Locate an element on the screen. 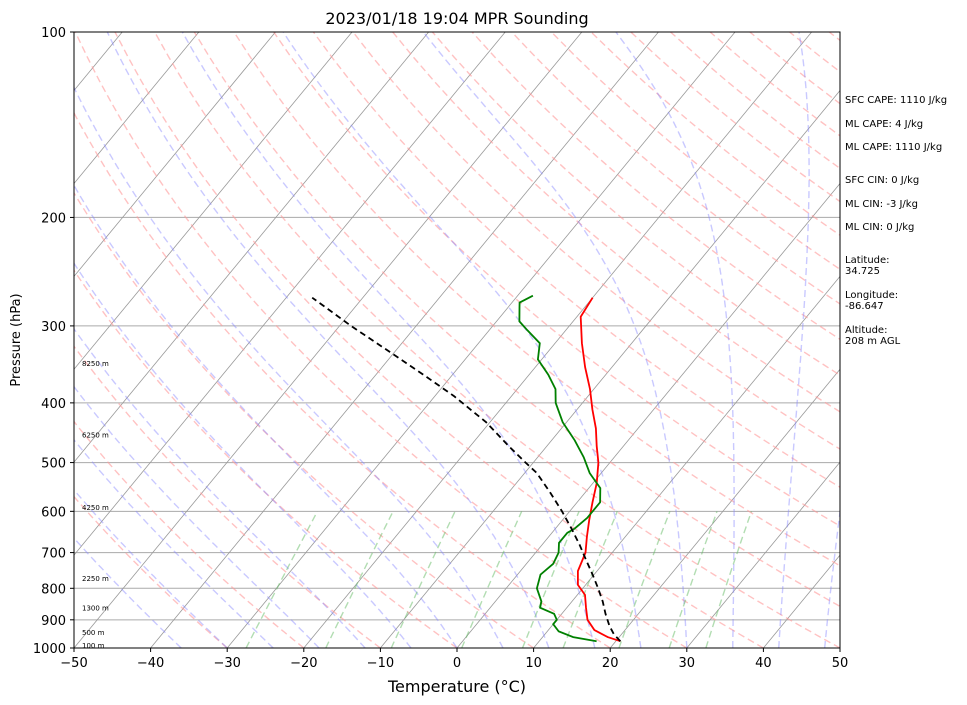  altitude-label: Altitude: is located at coordinates (866, 330).